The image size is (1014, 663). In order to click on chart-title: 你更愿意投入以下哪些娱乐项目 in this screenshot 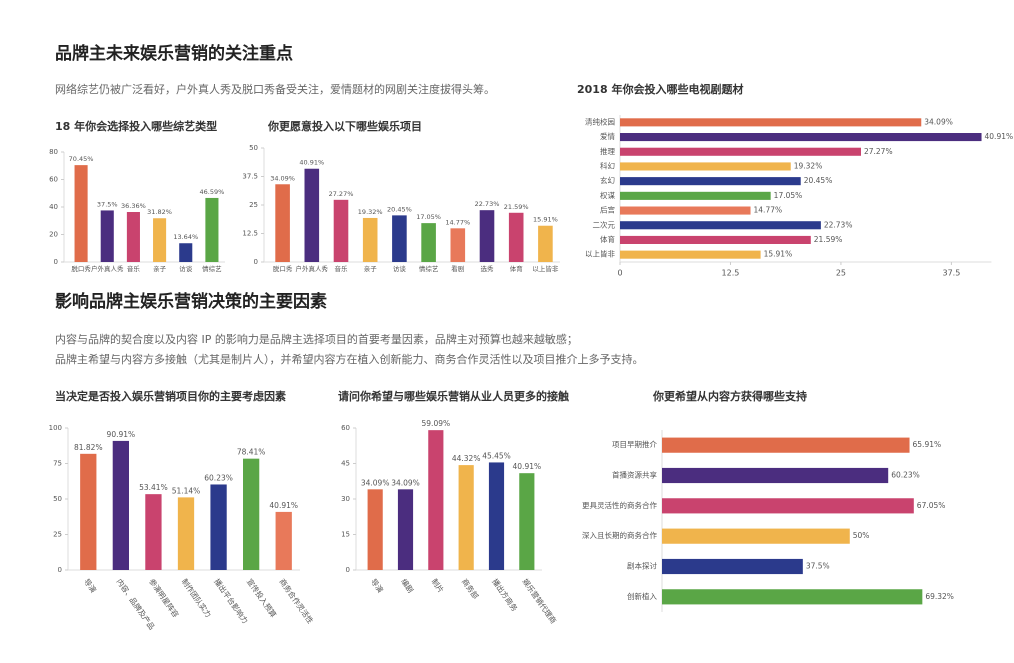, I will do `click(344, 126)`.